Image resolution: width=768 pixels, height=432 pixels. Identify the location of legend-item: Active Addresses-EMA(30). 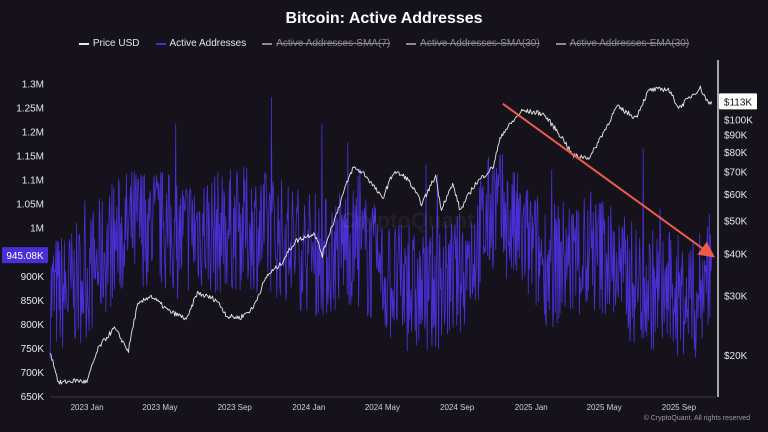
(622, 43).